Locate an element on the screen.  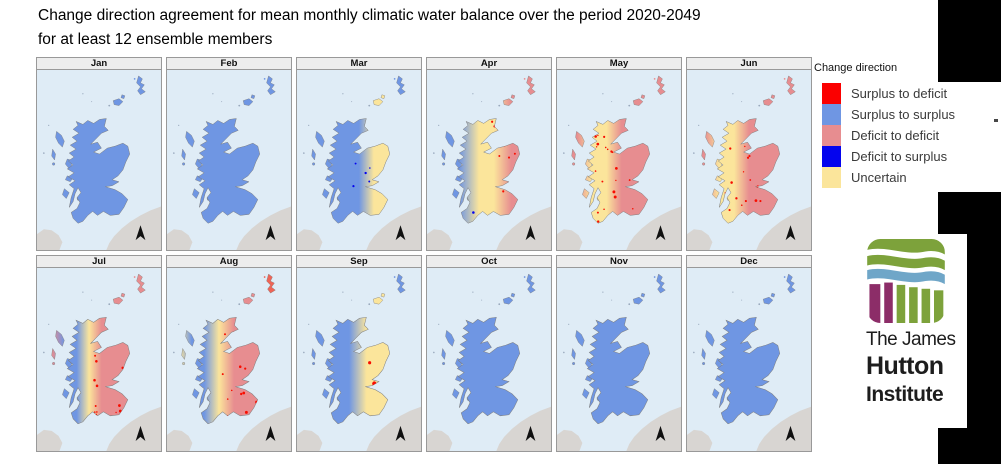
map-panel-nov: Nov is located at coordinates (619, 353).